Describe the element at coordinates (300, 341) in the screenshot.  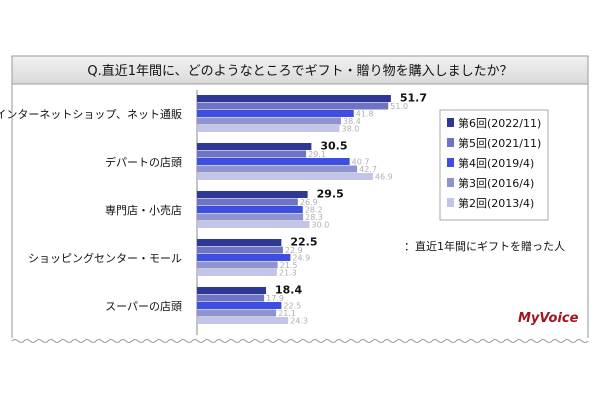
I see `wavy-bottom-edge` at that location.